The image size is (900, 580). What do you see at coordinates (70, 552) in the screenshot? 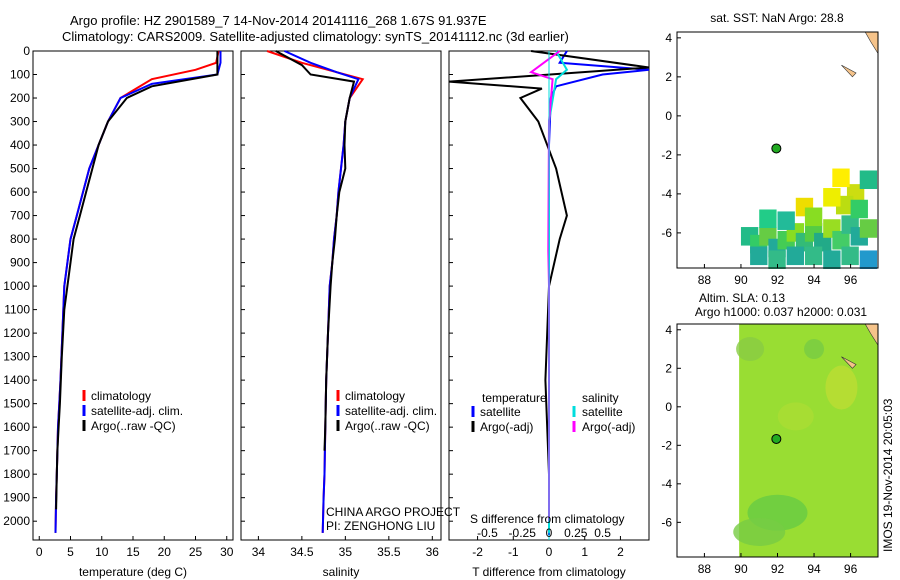
I see `temperature-xtick-label: 5` at bounding box center [70, 552].